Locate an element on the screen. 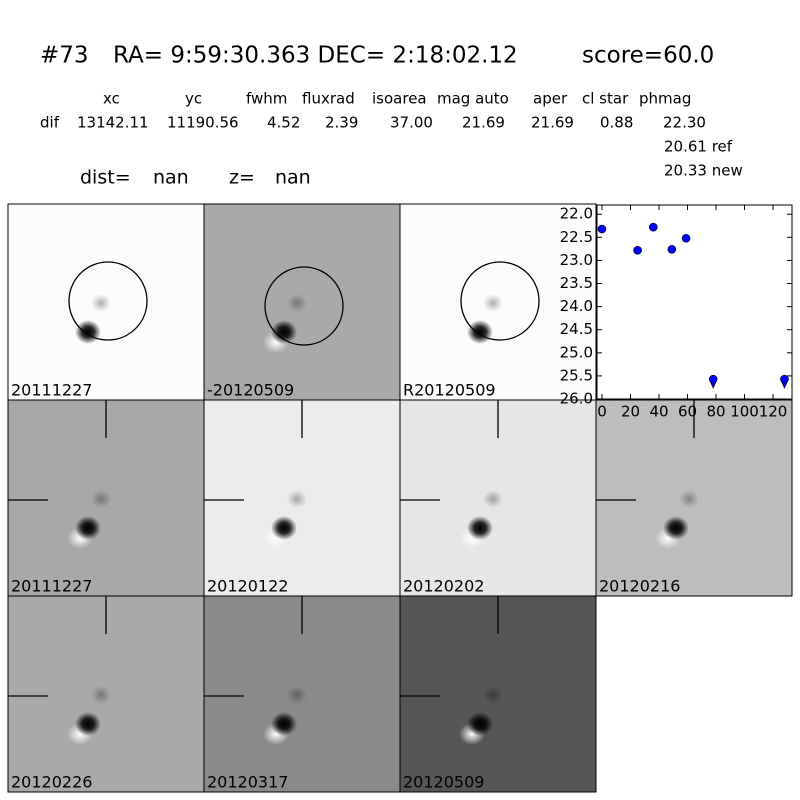 The width and height of the screenshot is (800, 800). column-header: cl star is located at coordinates (605, 99).